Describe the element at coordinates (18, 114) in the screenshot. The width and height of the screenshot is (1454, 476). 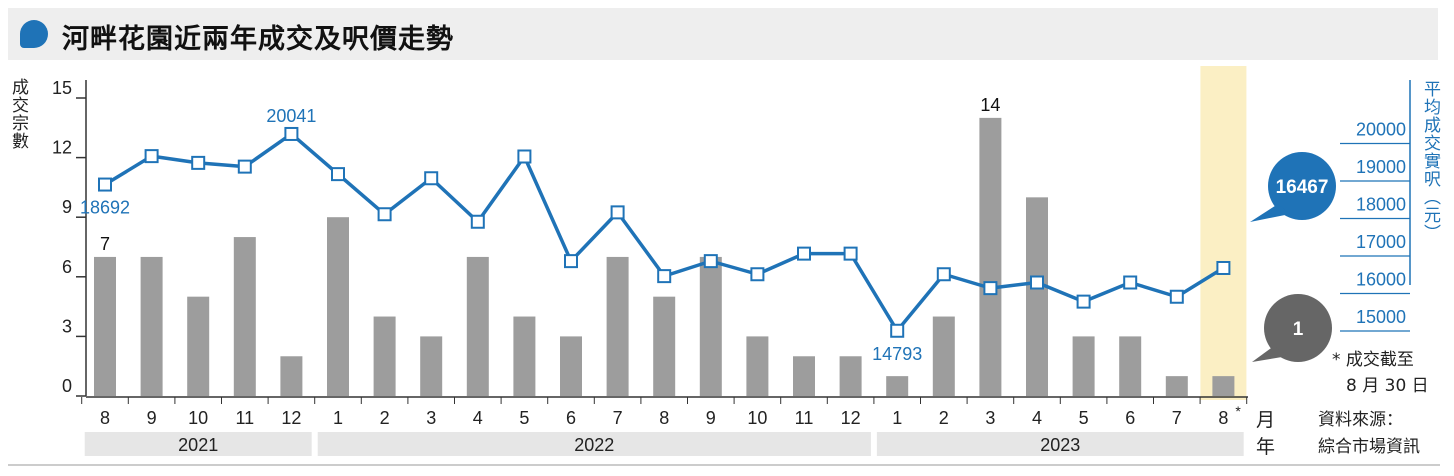
I see `left-axis-label: 成交宗數` at that location.